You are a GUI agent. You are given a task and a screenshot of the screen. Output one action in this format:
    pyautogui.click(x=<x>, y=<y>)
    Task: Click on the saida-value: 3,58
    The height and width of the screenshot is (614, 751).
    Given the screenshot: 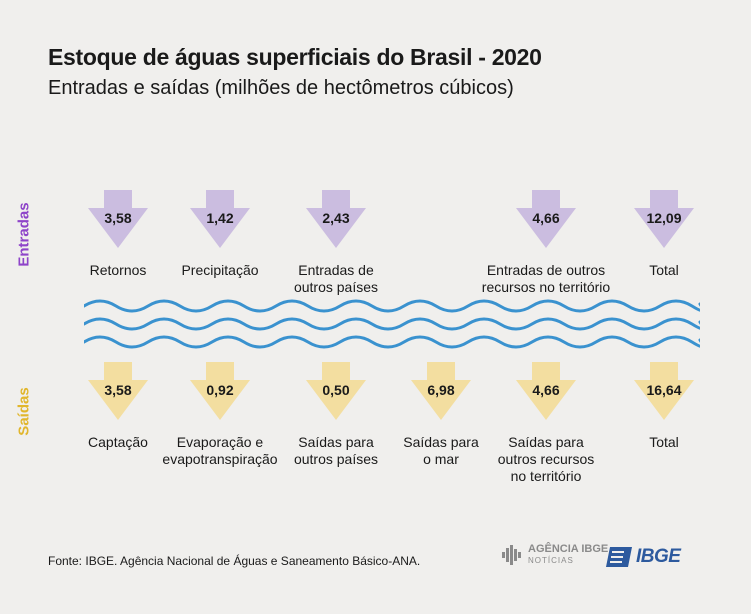 What is the action you would take?
    pyautogui.click(x=118, y=390)
    